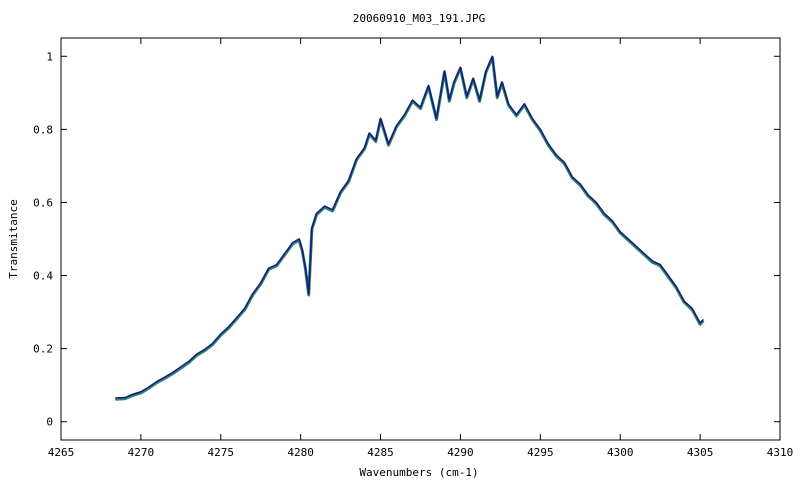 The height and width of the screenshot is (480, 800). I want to click on x-tick-label: 4270, so click(141, 452).